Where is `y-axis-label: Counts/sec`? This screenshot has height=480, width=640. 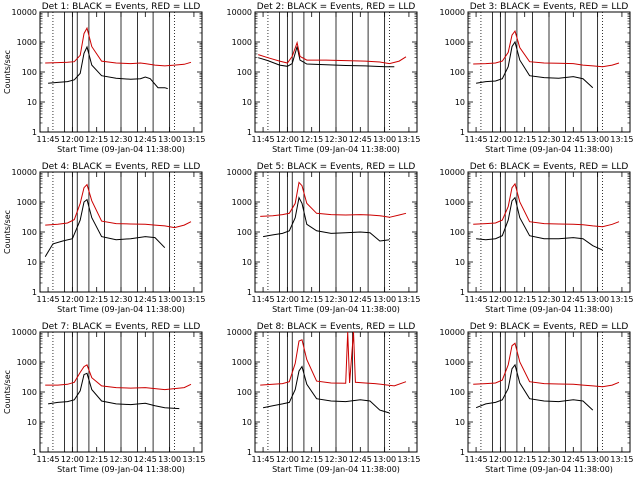
y-axis-label: Counts/sec is located at coordinates (7, 392).